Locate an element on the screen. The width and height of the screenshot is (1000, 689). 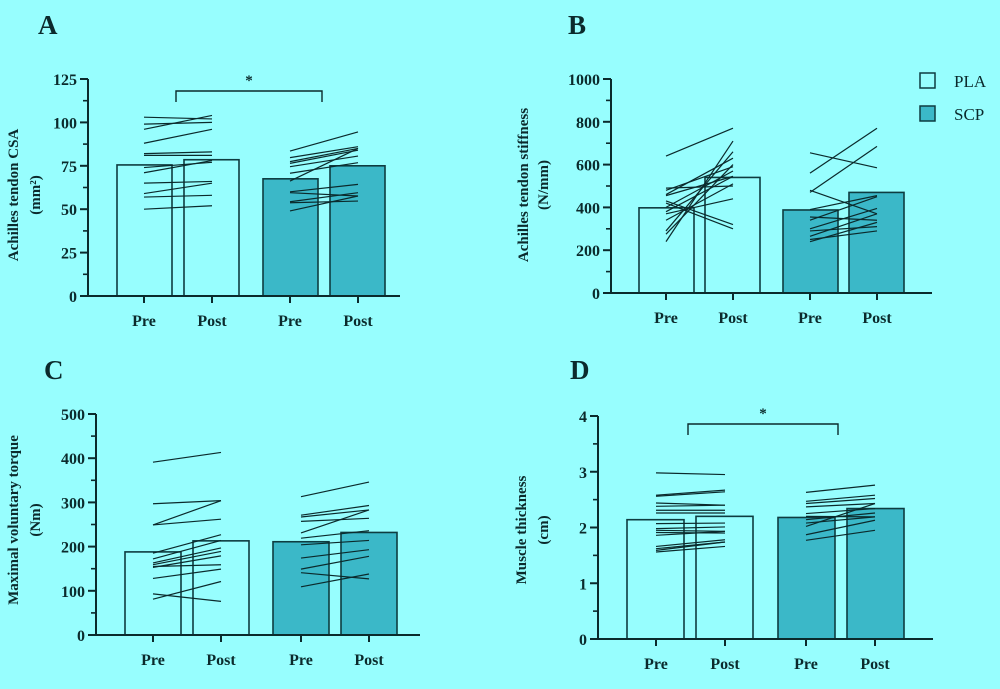
y-tick-label: 300 is located at coordinates (73, 503).